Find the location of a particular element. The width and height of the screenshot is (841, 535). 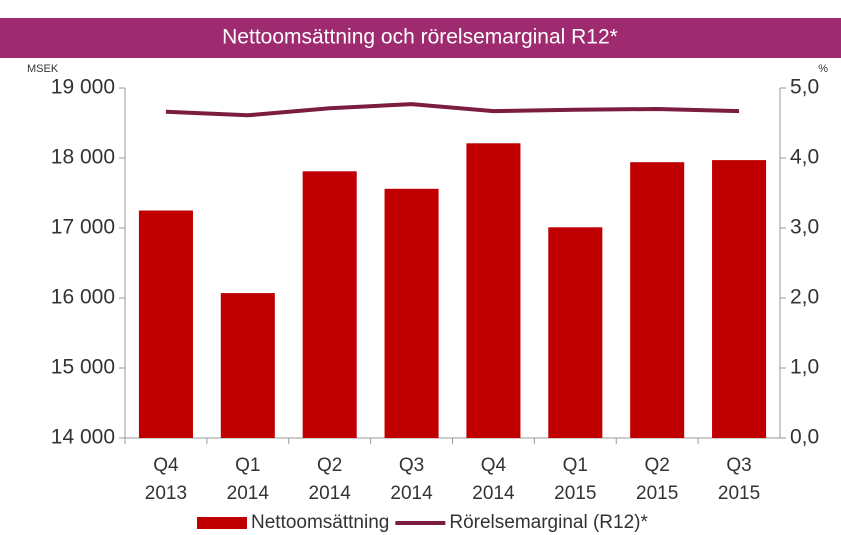

legend-label: Rörelsemarginal (R12)* is located at coordinates (548, 522).